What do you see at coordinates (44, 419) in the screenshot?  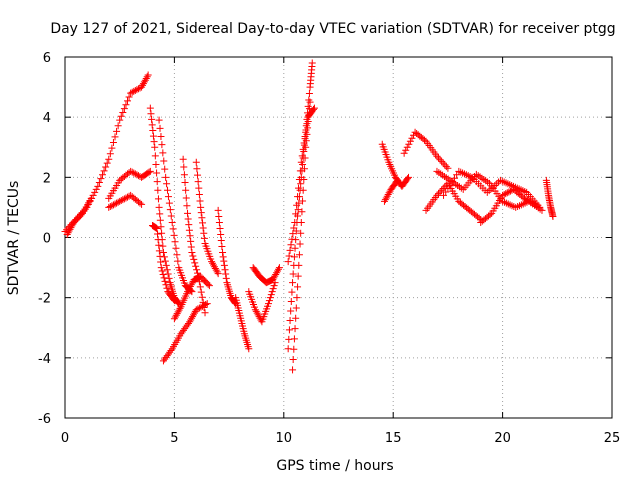 I see `y-tick-label: -6` at bounding box center [44, 419].